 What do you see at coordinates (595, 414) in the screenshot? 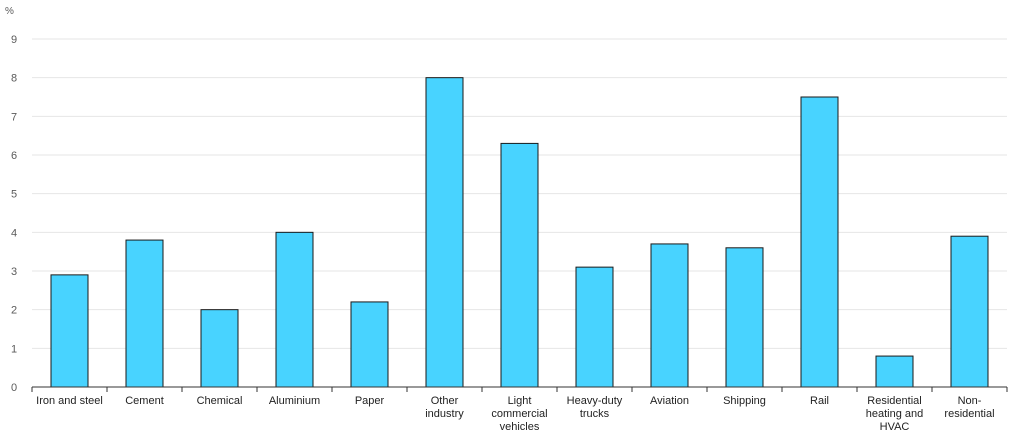
I see `x-category-label-line: trucks` at bounding box center [595, 414].